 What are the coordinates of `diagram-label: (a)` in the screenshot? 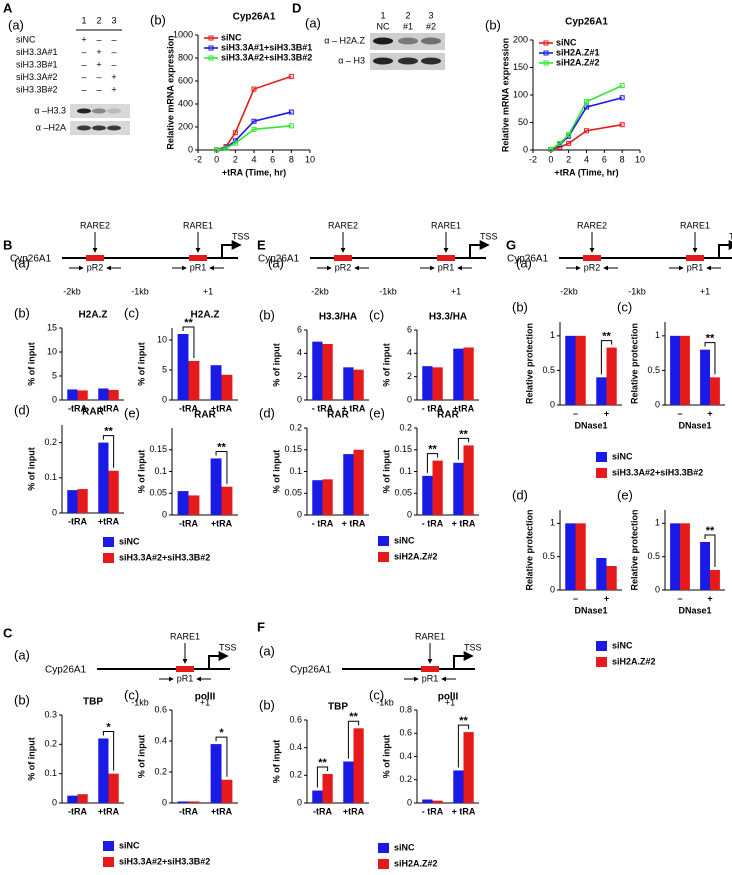 It's located at (276, 262).